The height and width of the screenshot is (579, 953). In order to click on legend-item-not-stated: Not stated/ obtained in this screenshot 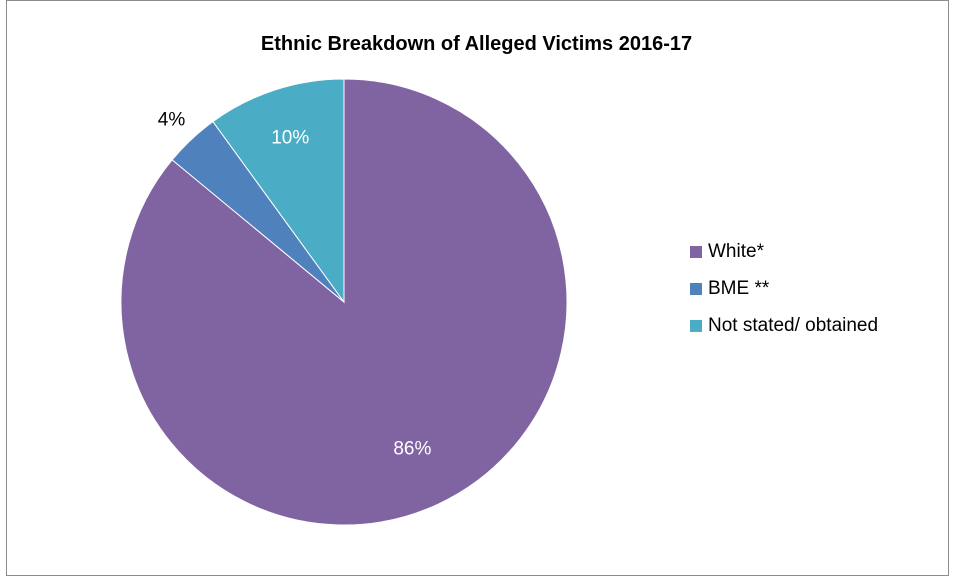, I will do `click(784, 325)`.